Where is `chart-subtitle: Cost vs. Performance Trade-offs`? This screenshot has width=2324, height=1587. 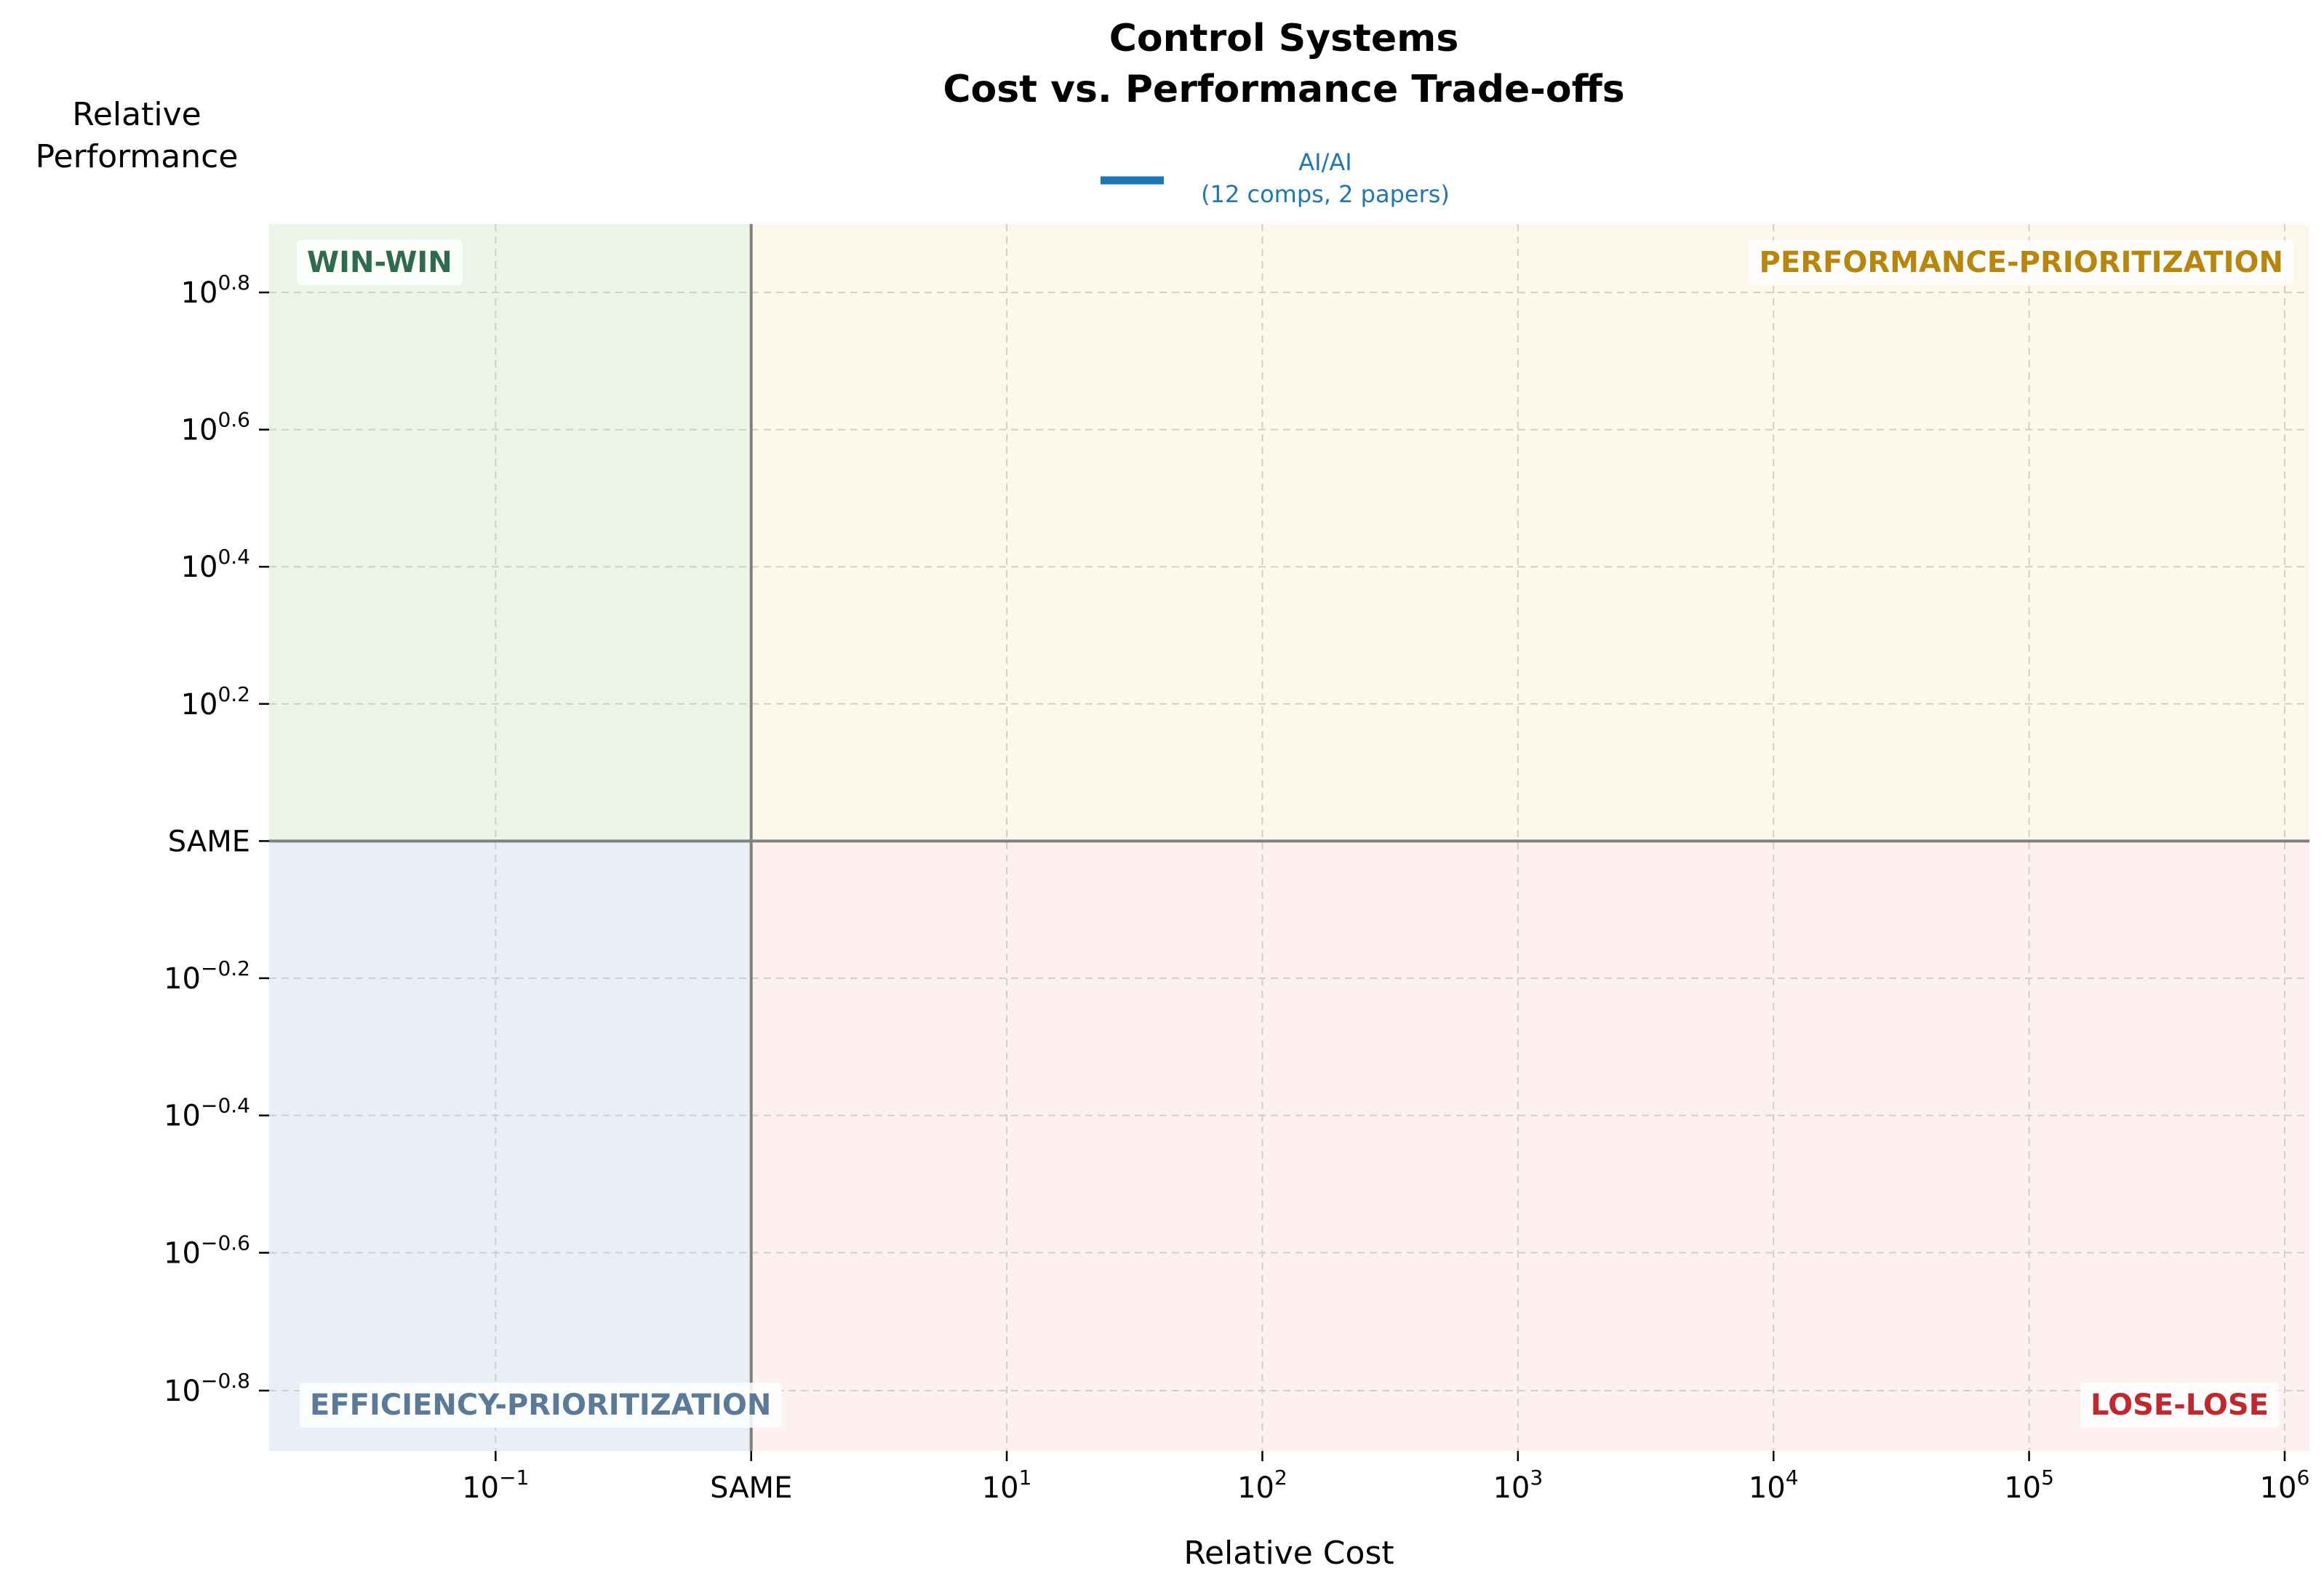
chart-subtitle: Cost vs. Performance Trade-offs is located at coordinates (1283, 90).